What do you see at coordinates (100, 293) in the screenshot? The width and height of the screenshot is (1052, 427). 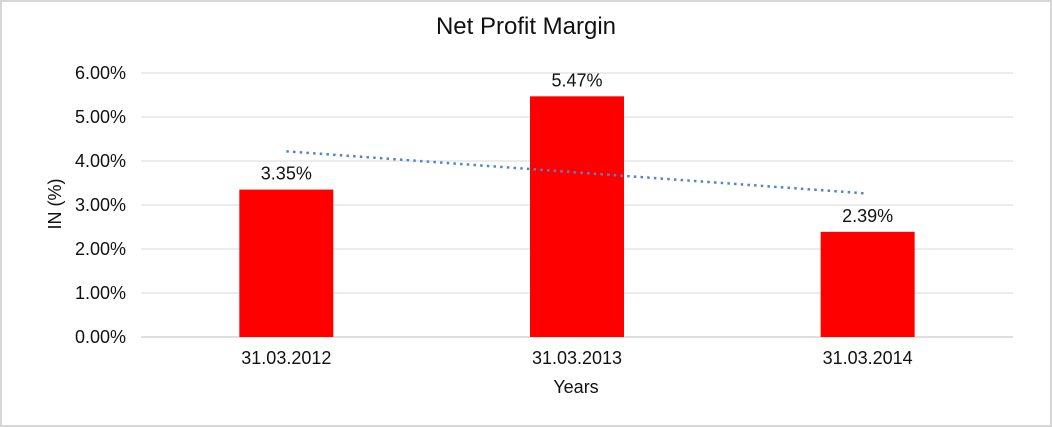 I see `y-tick-label: 1.00%` at bounding box center [100, 293].